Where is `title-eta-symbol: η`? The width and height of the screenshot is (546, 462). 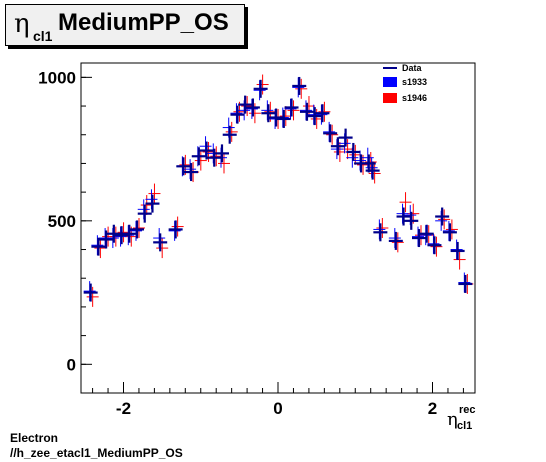
title-eta-symbol: η is located at coordinates (22, 24).